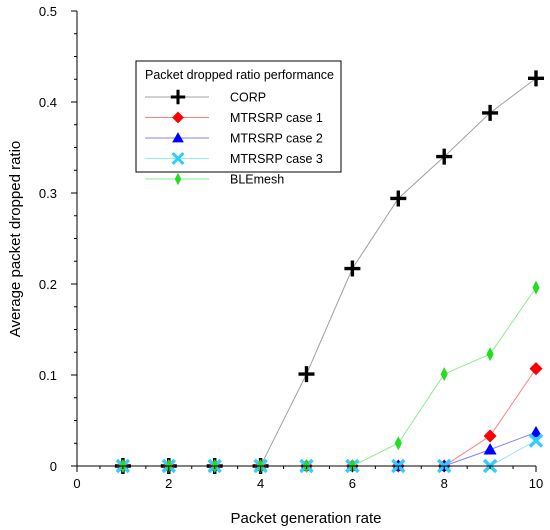  Describe the element at coordinates (276, 118) in the screenshot. I see `legend-label: MTRSRP case 1` at that location.